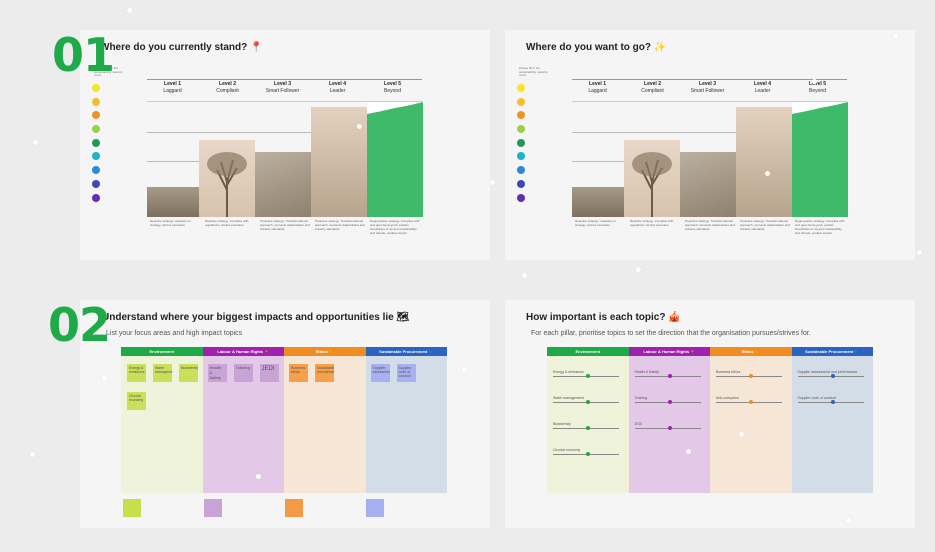 This screenshot has width=935, height=552. I want to click on divider, so click(709, 79).